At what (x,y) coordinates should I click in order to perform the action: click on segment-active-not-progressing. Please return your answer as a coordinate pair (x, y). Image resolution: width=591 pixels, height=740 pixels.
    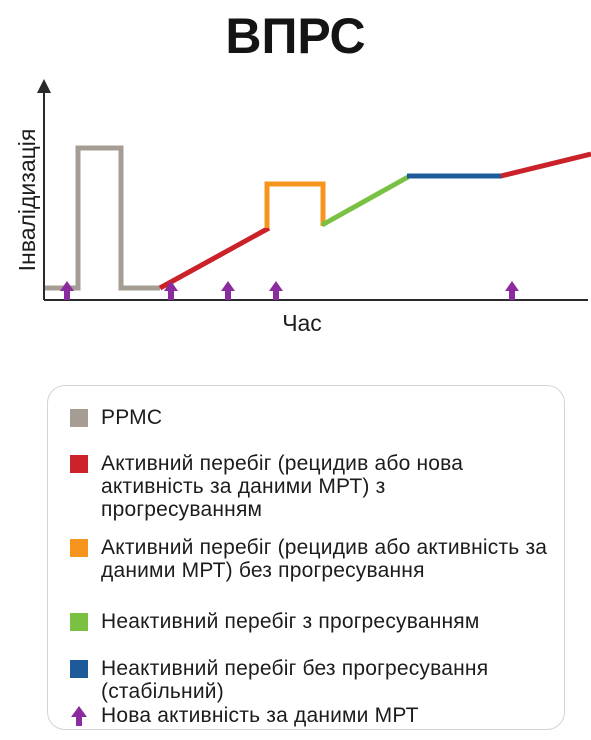
    Looking at the image, I should click on (295, 204).